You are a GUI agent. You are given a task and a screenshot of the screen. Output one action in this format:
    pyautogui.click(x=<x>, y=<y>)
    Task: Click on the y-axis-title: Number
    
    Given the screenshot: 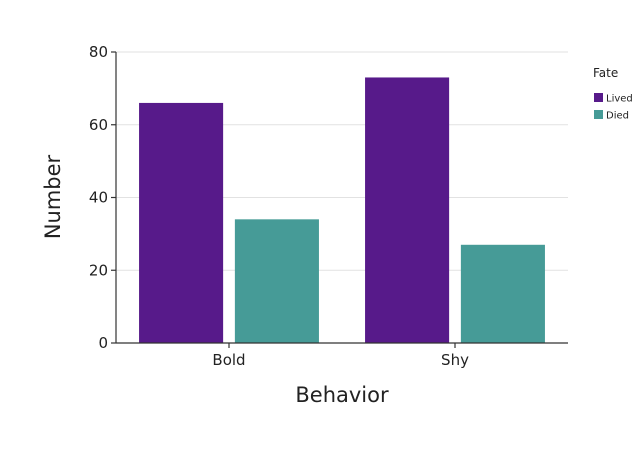 What is the action you would take?
    pyautogui.click(x=53, y=196)
    